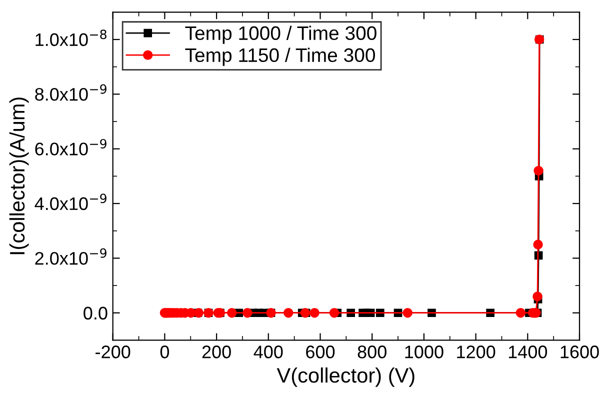 This screenshot has width=610, height=405. I want to click on x-tick-label: 1000, so click(424, 352).